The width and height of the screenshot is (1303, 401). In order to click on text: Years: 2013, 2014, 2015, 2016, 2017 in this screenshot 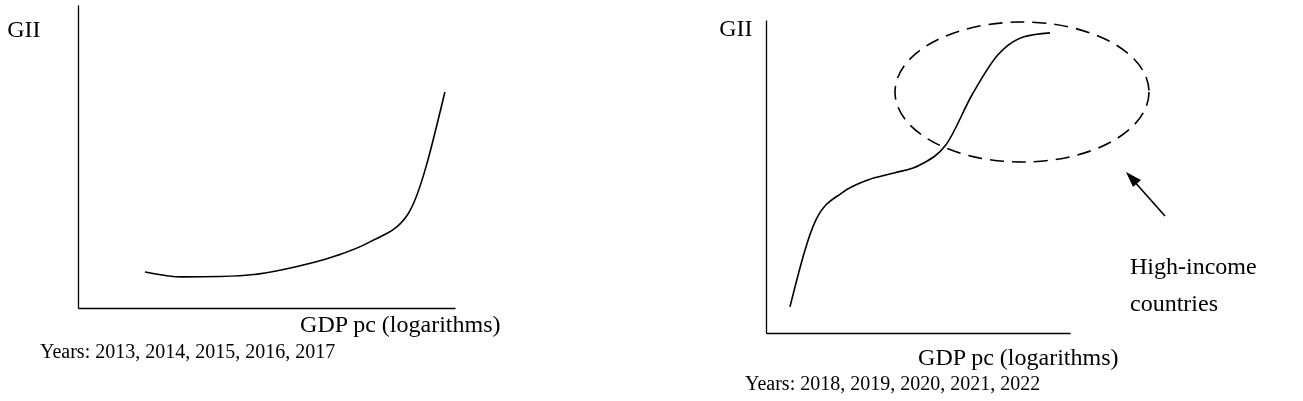, I will do `click(188, 351)`.